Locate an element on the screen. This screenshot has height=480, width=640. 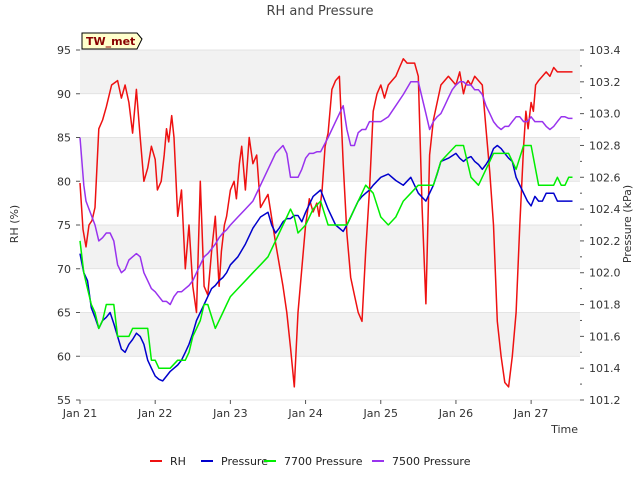
x-tick-label: Jan 24 is located at coordinates (304, 413).